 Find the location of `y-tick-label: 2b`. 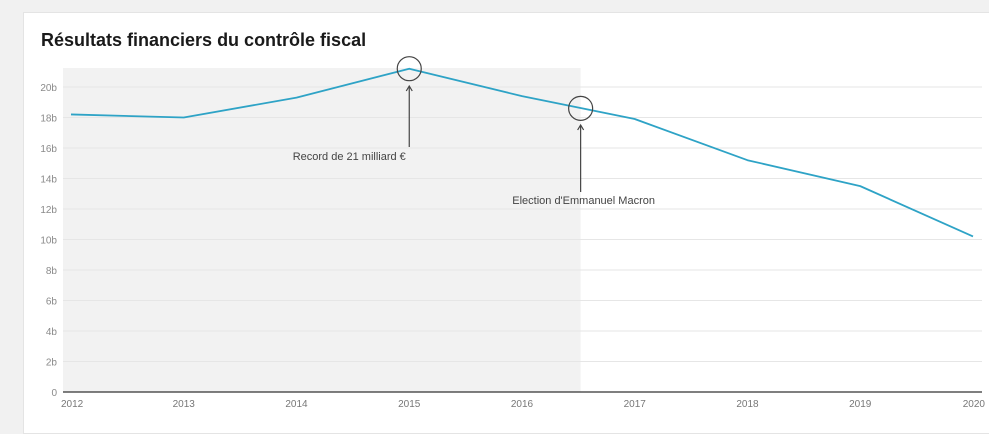

y-tick-label: 2b is located at coordinates (52, 363).